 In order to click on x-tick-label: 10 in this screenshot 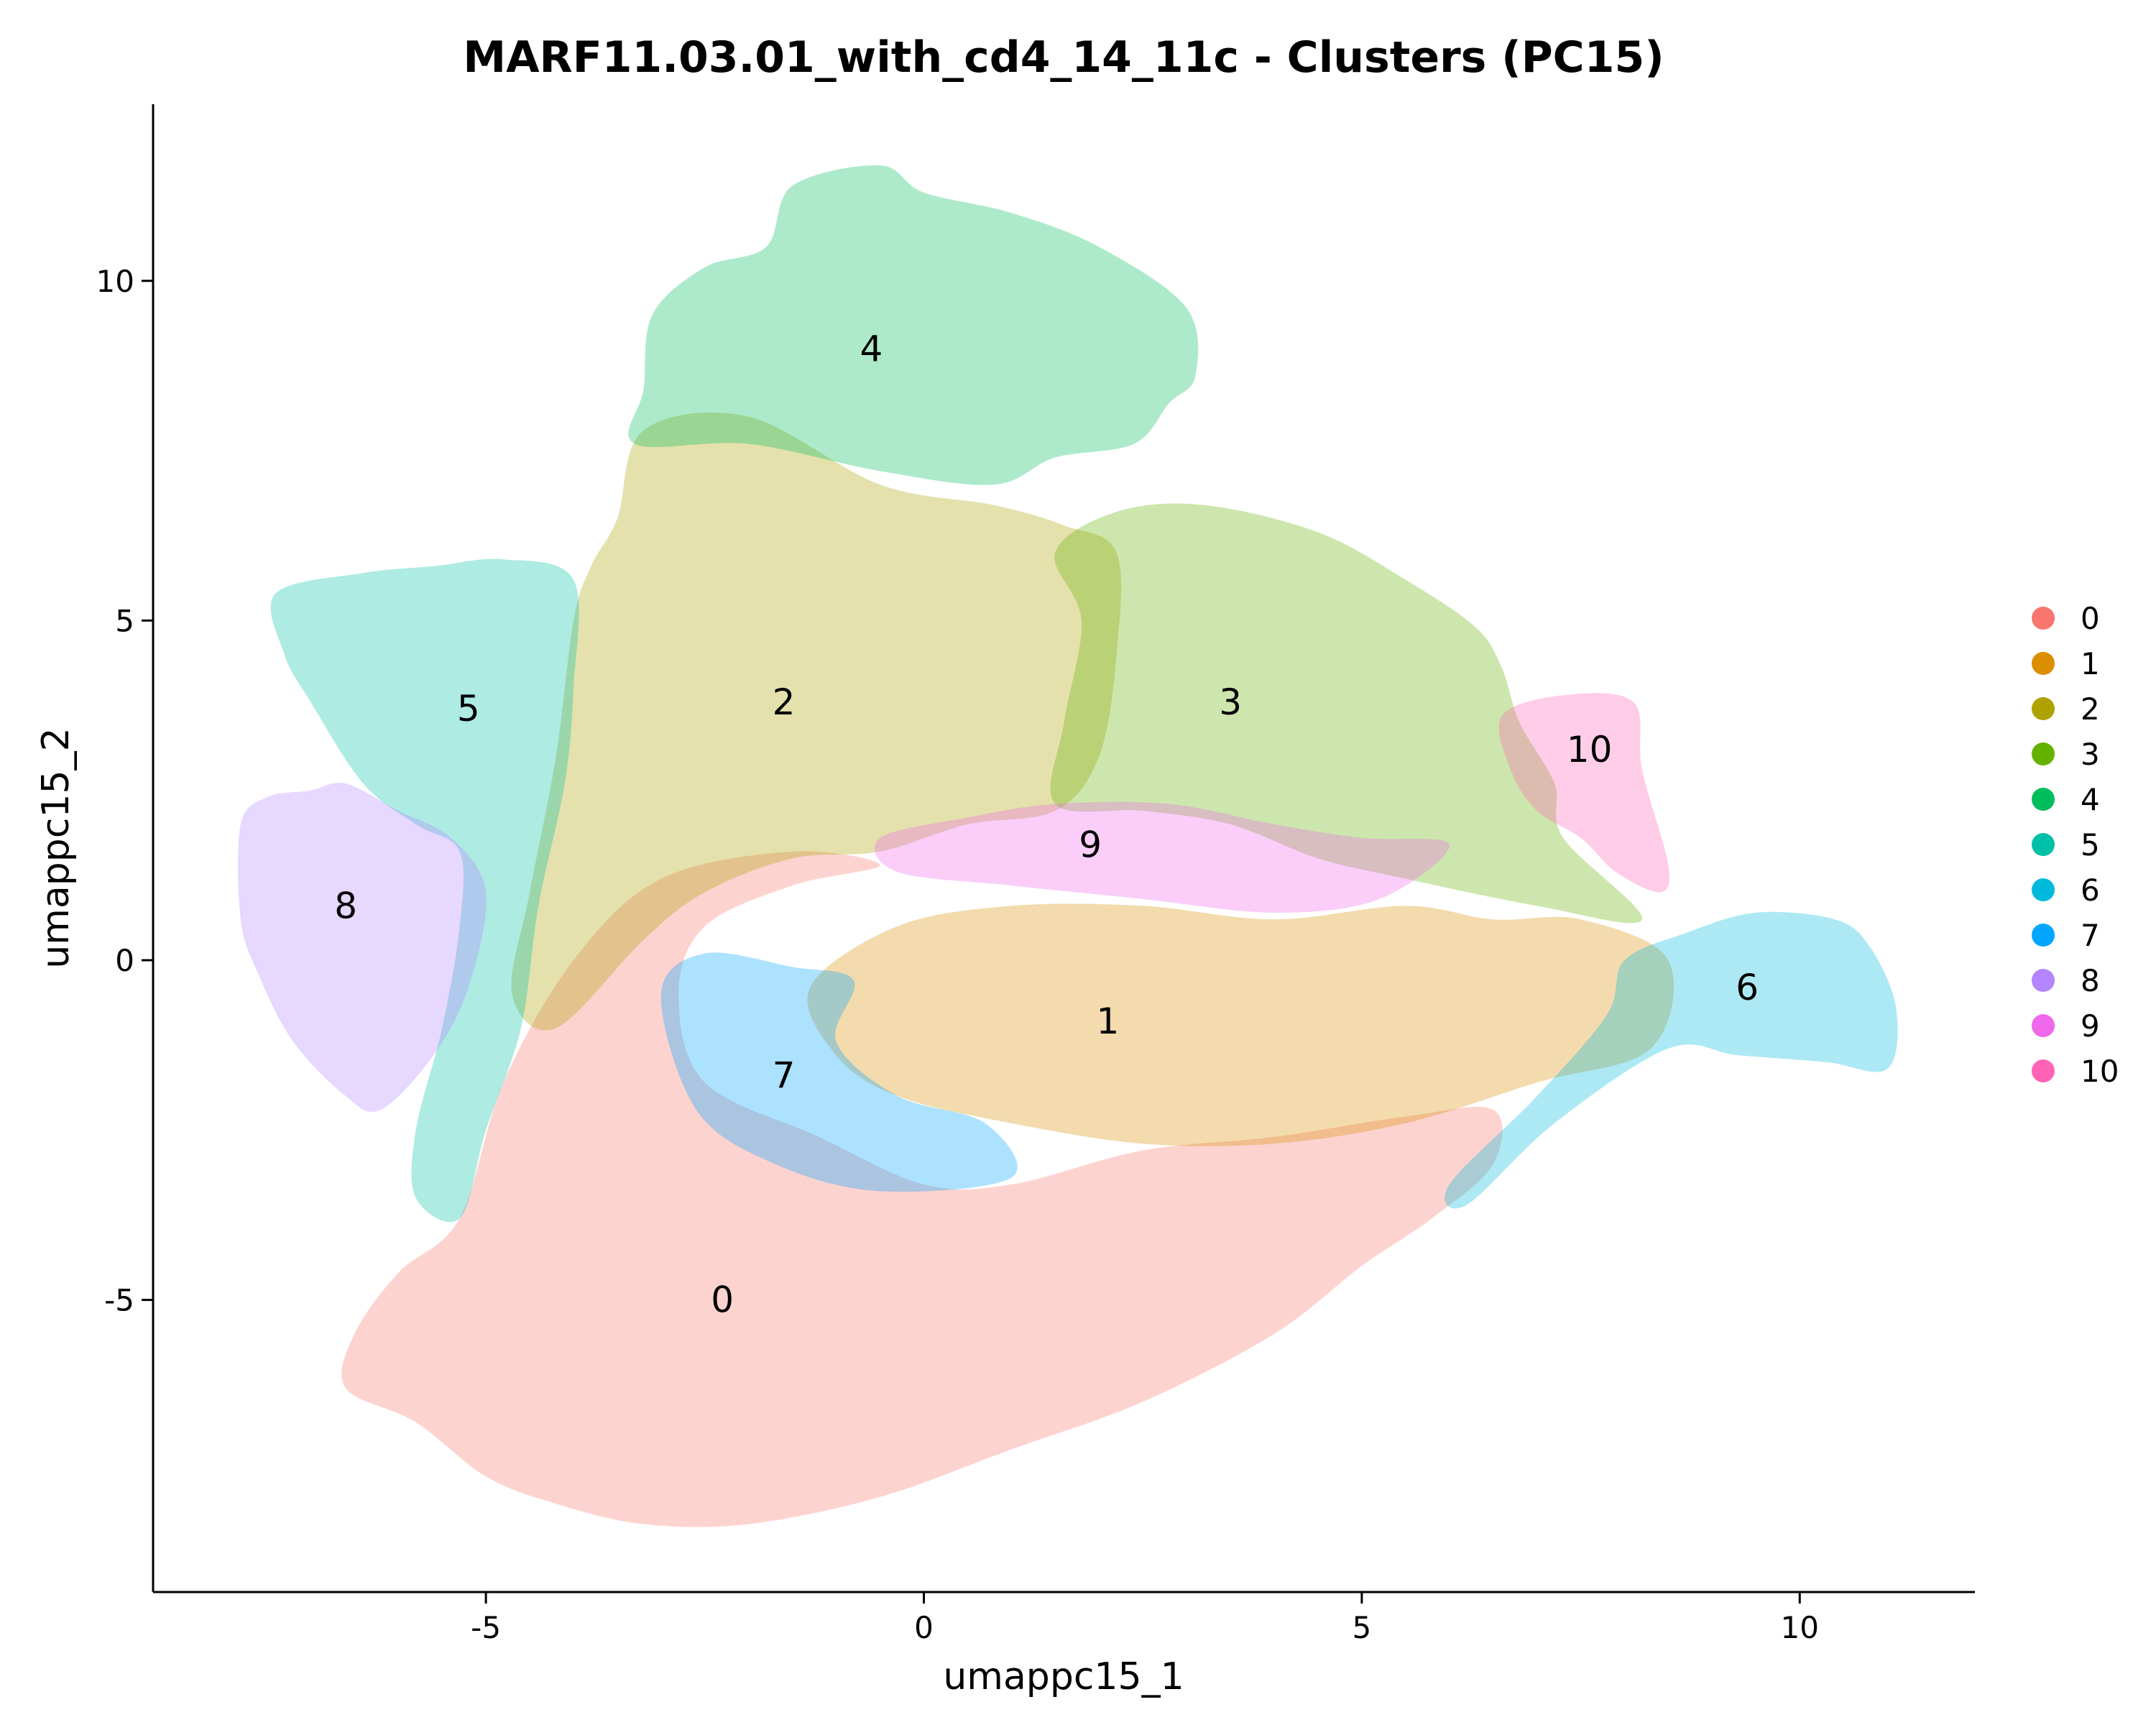, I will do `click(1800, 1627)`.